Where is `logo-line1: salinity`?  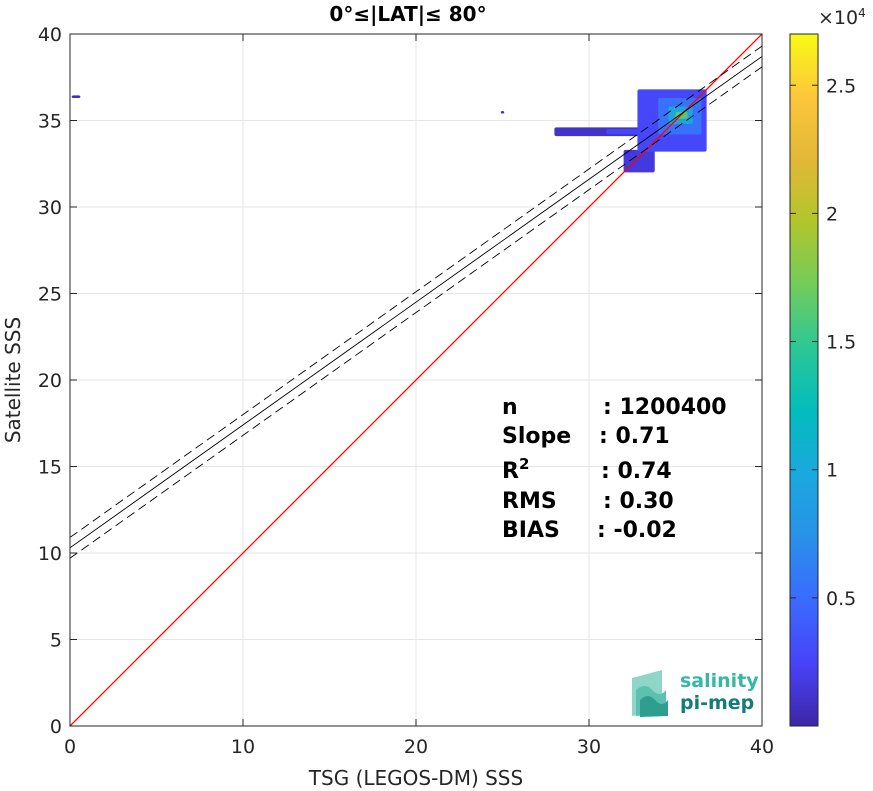 logo-line1: salinity is located at coordinates (719, 681).